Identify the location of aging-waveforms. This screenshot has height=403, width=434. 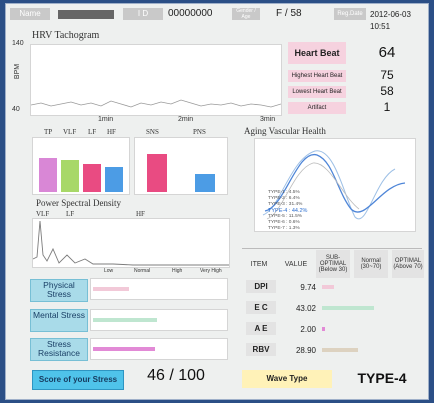
(334, 185).